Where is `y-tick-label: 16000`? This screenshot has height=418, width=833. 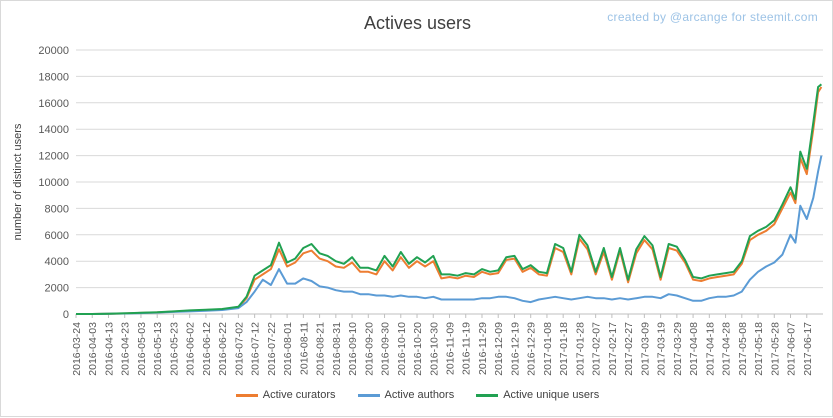
y-tick-label: 16000 is located at coordinates (53, 104).